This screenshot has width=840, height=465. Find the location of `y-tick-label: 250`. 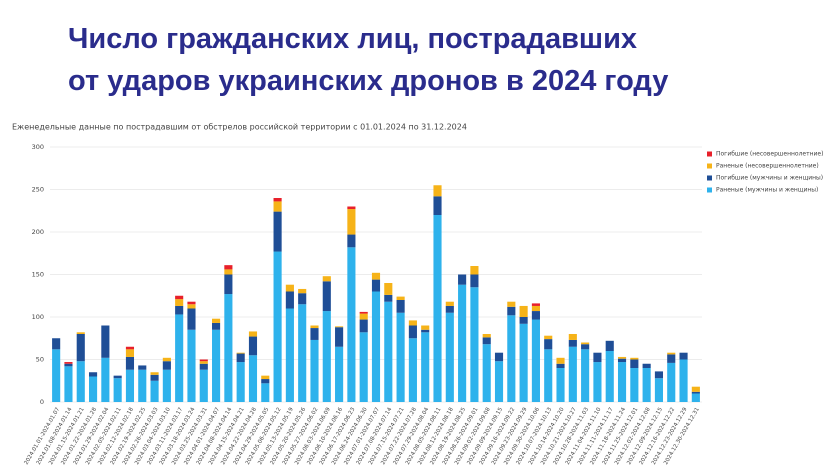

y-tick-label: 250 is located at coordinates (38, 190).